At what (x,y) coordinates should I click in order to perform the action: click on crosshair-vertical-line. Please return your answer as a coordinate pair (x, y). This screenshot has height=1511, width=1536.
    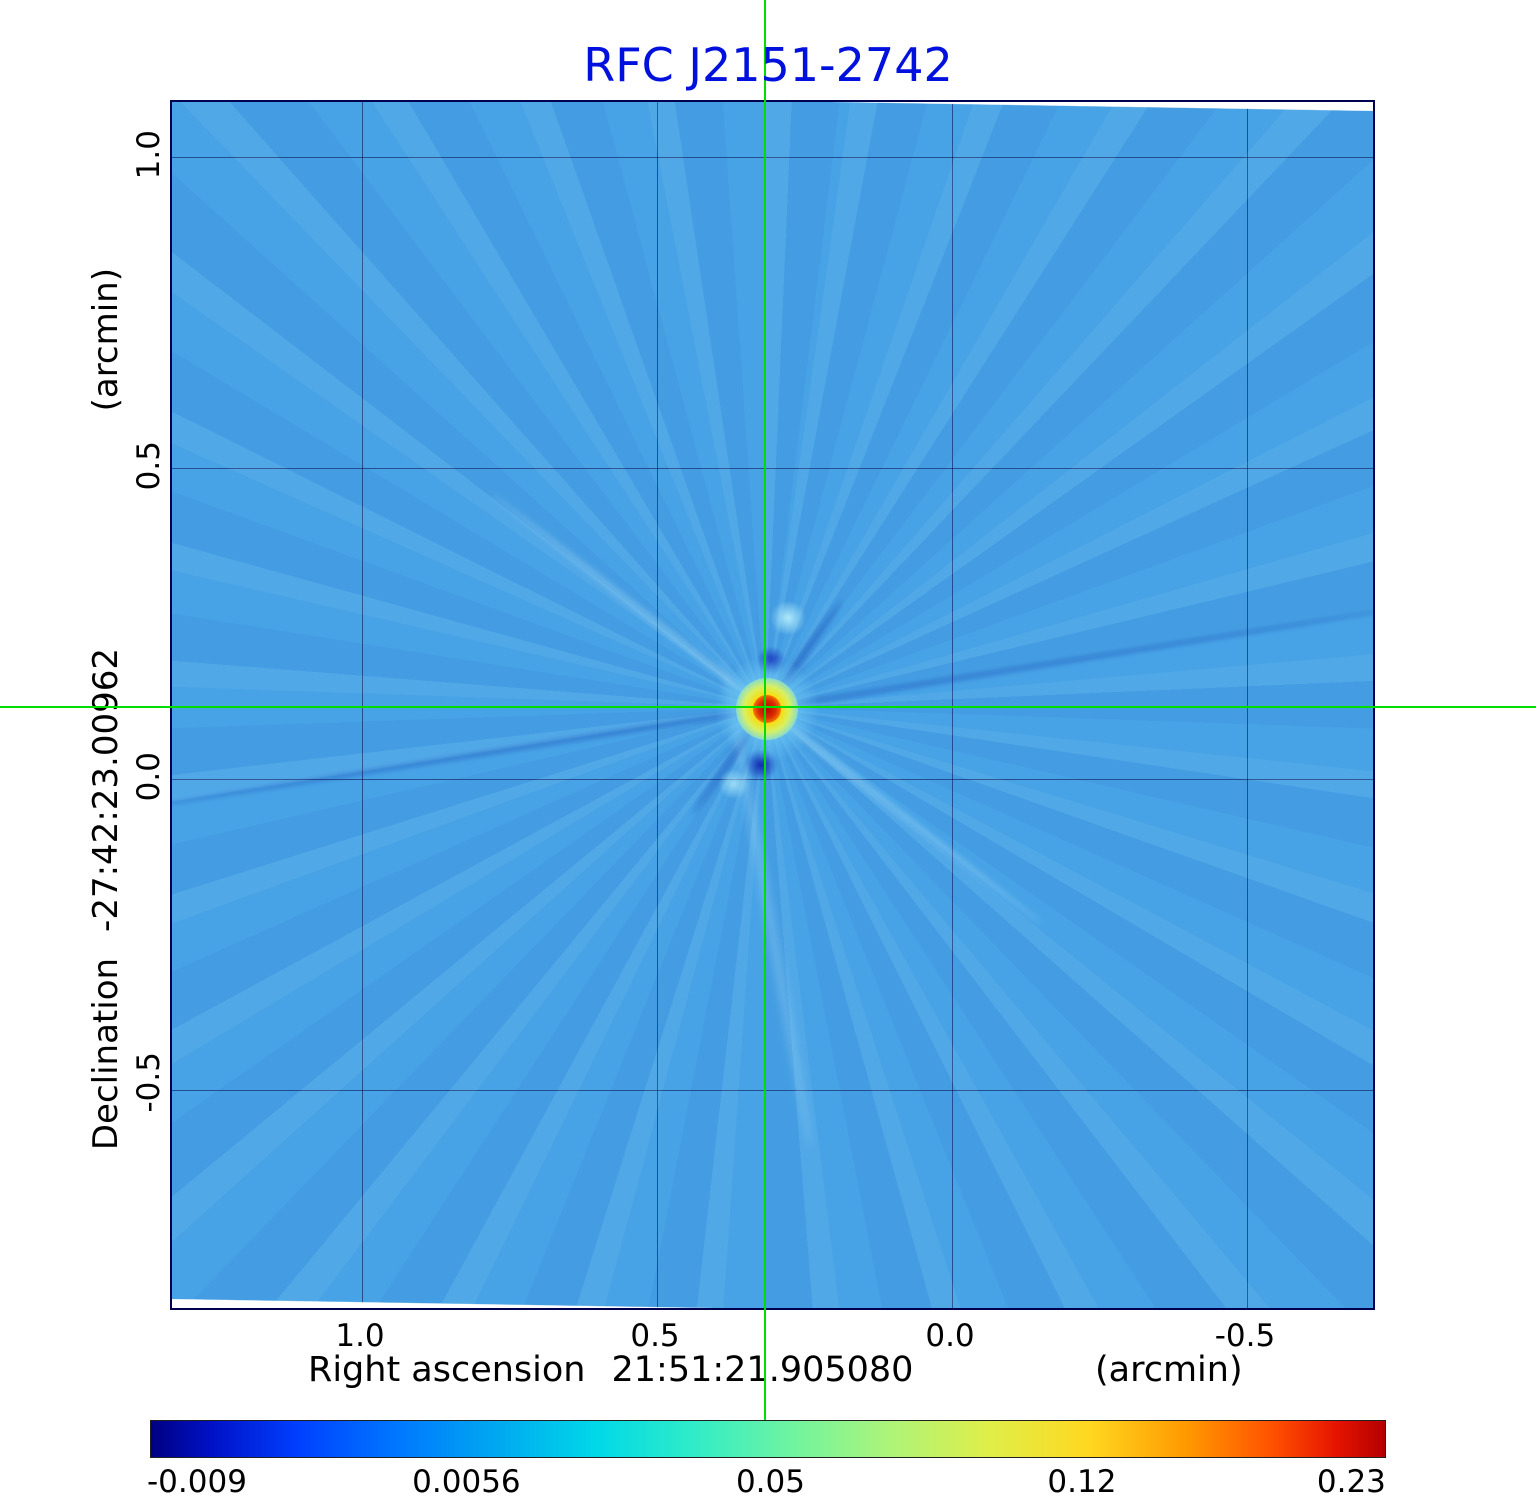
    Looking at the image, I should click on (765, 710).